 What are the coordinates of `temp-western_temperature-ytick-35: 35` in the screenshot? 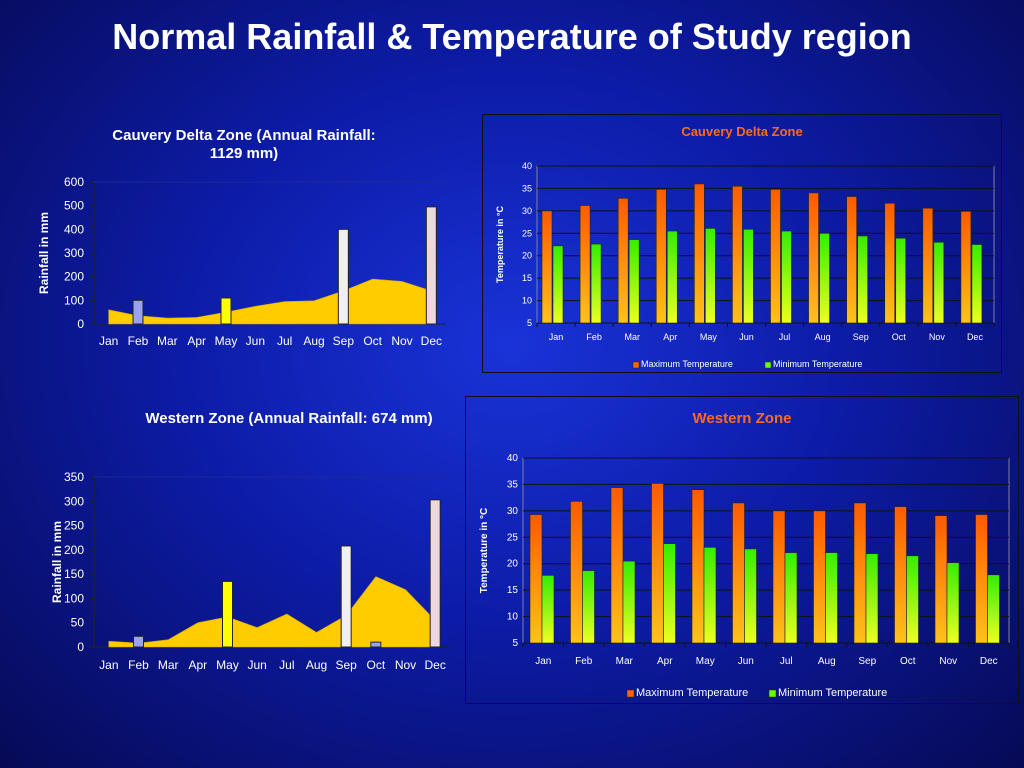 It's located at (513, 484).